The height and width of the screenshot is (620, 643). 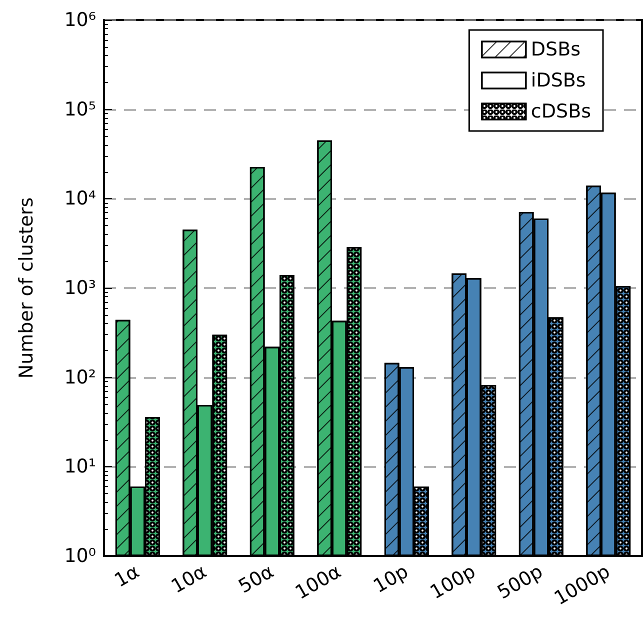 What do you see at coordinates (80, 556) in the screenshot?
I see `y-tick-label: 10⁰` at bounding box center [80, 556].